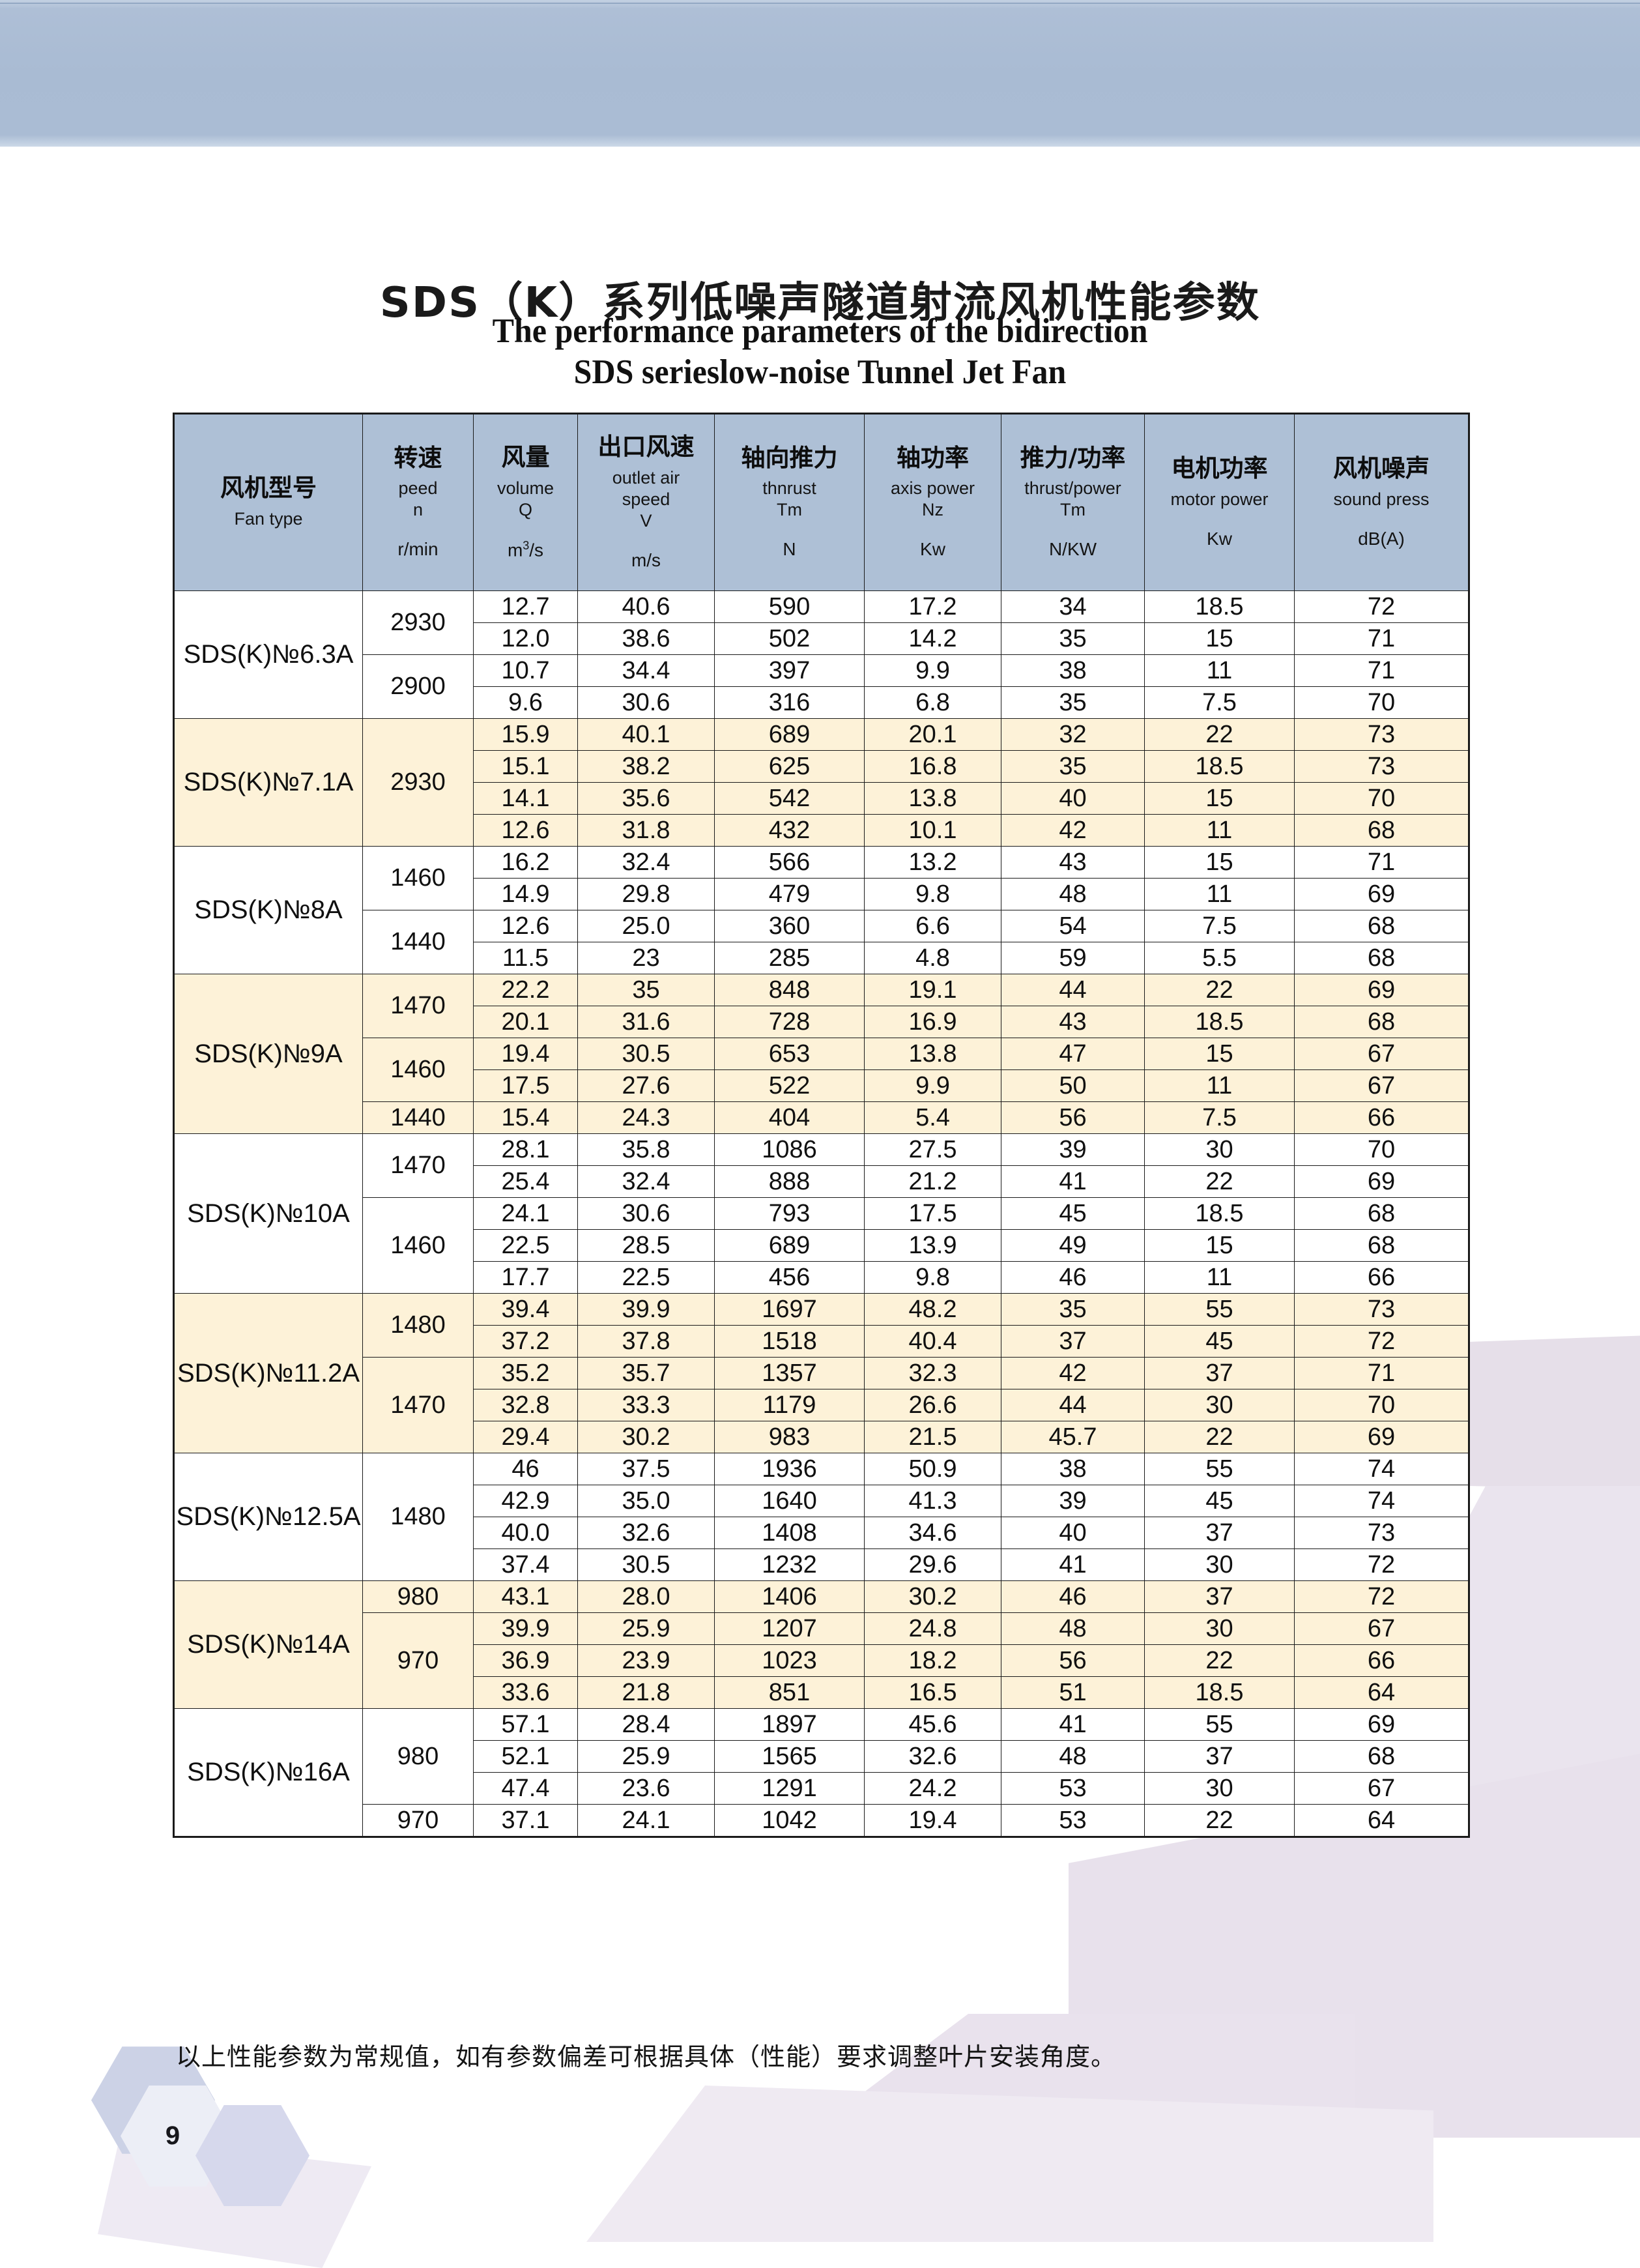  Describe the element at coordinates (789, 862) in the screenshot. I see `axial-thrust-cell: 566` at that location.